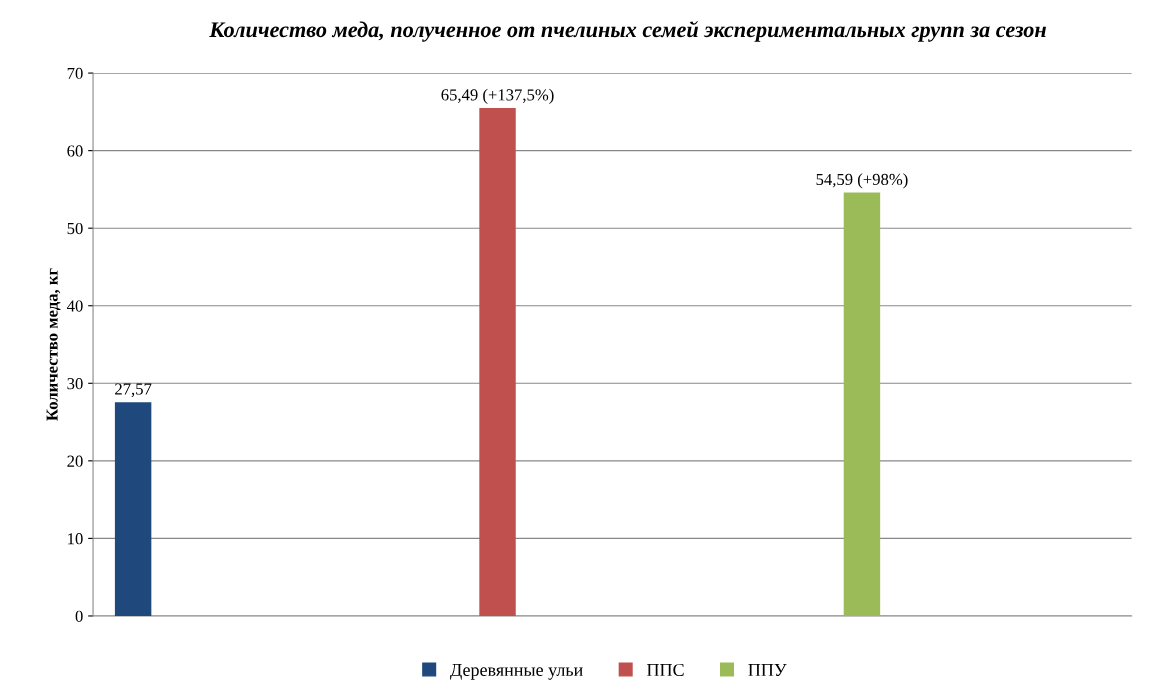 The height and width of the screenshot is (696, 1163). Describe the element at coordinates (75, 151) in the screenshot. I see `y-tick-label: 60` at that location.